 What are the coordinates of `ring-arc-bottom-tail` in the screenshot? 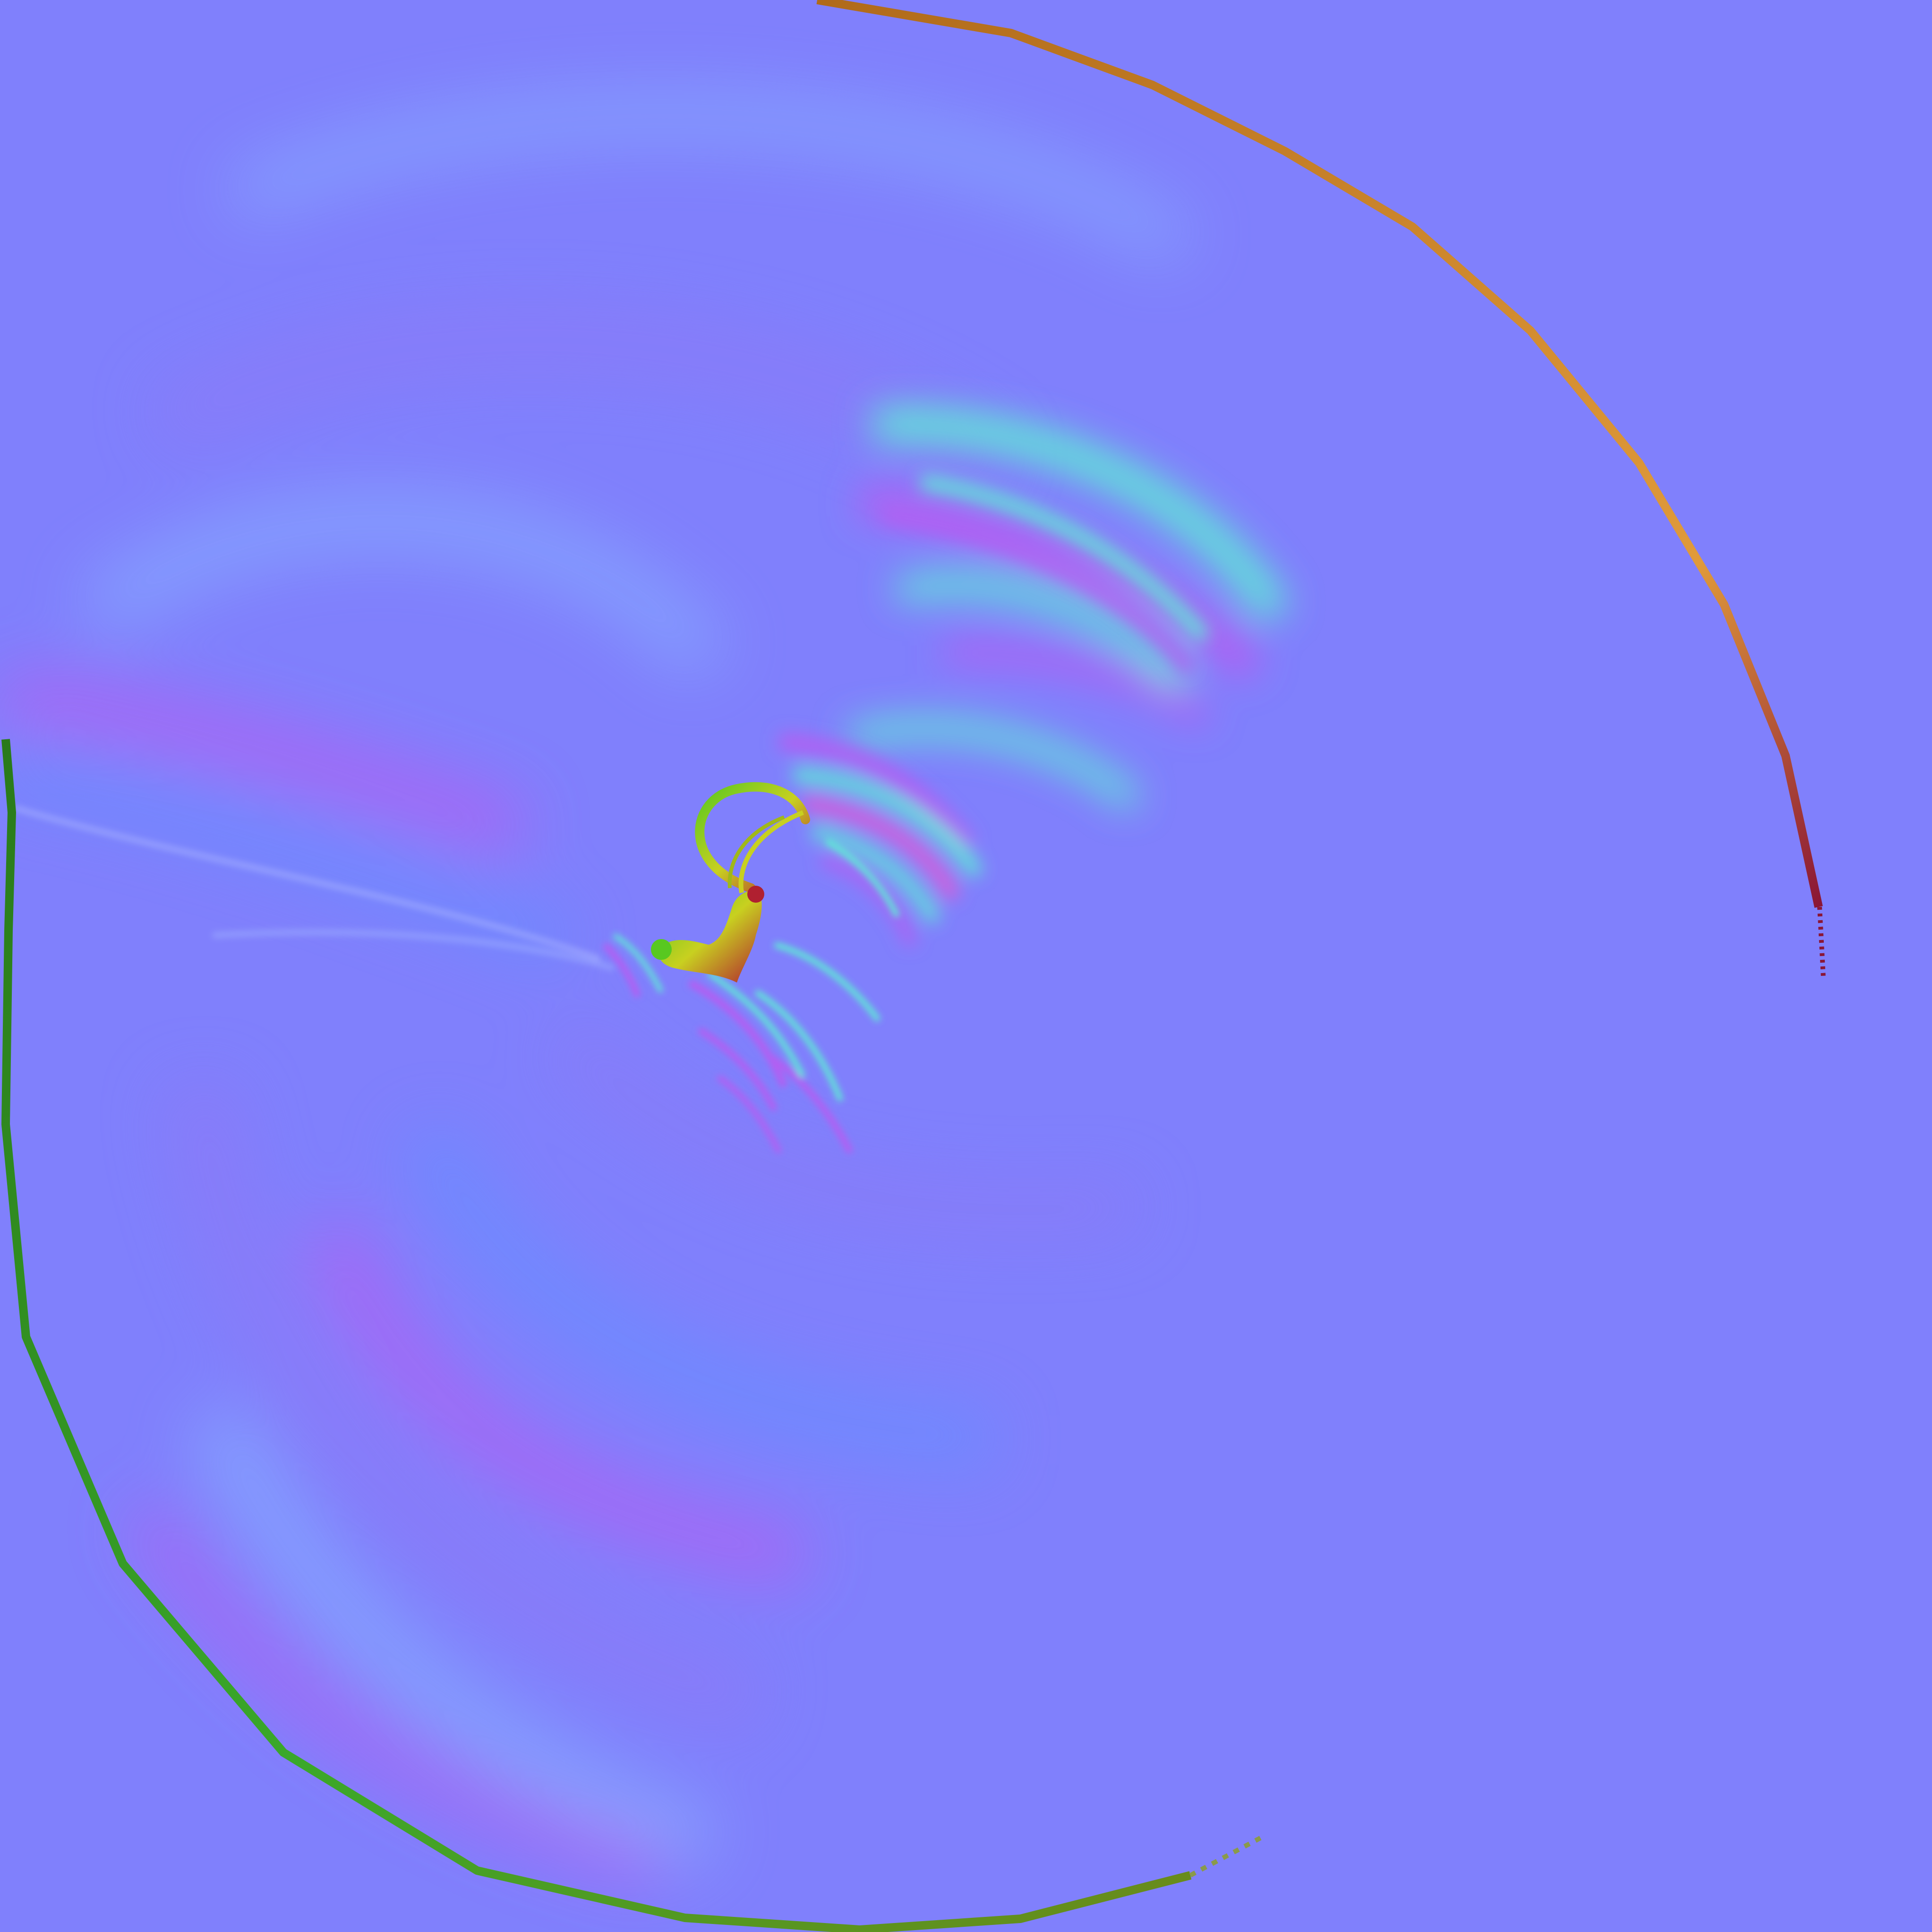 It's located at (1226, 1857).